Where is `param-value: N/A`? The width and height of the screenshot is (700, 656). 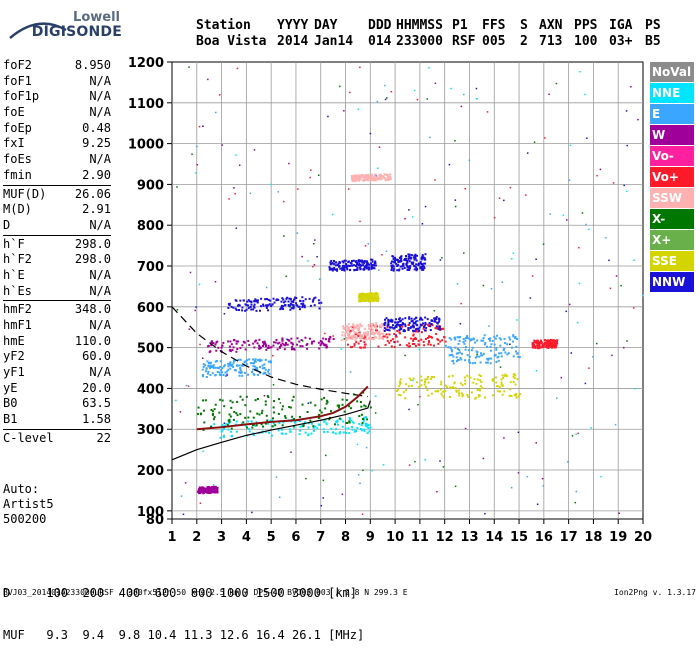
param-value: N/A is located at coordinates (100, 112).